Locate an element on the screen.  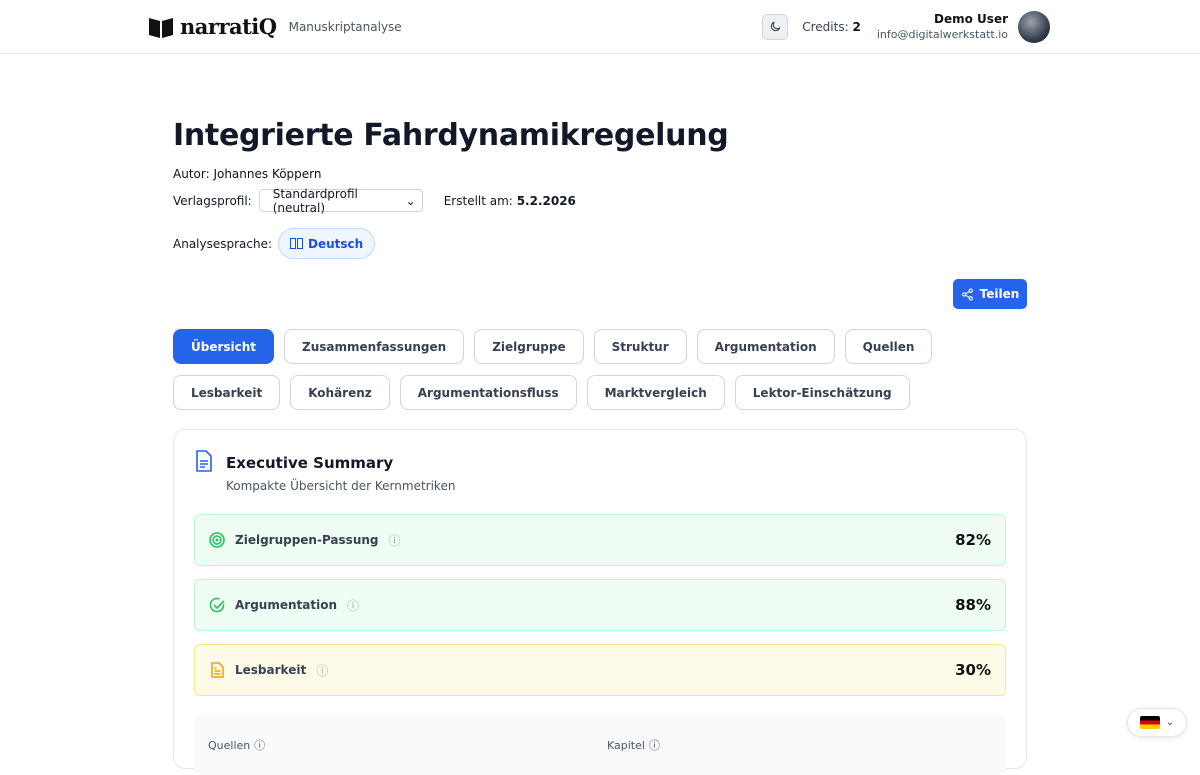
brand-name: narratiQ is located at coordinates (228, 26).